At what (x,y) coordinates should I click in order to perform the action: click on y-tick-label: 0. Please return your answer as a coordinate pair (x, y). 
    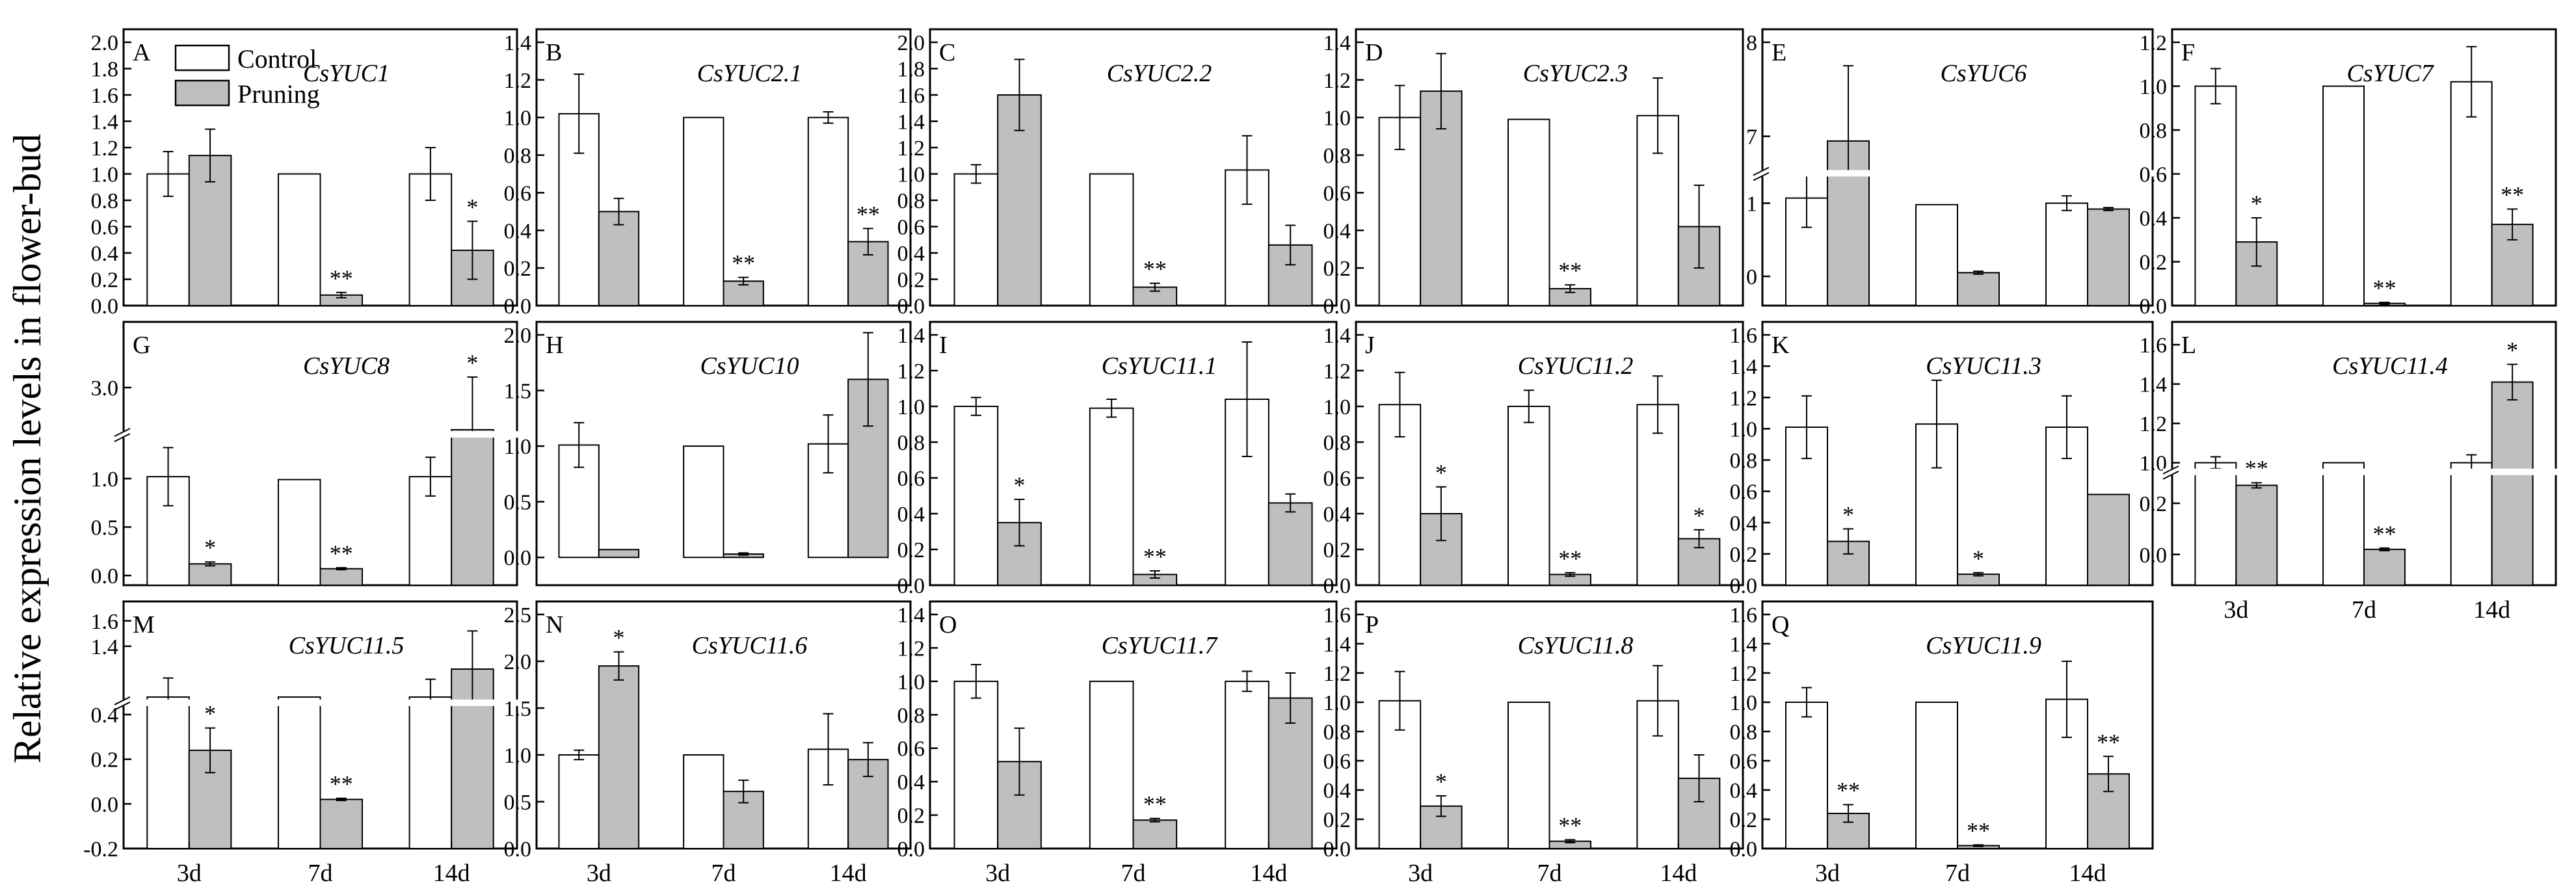
    Looking at the image, I should click on (1752, 277).